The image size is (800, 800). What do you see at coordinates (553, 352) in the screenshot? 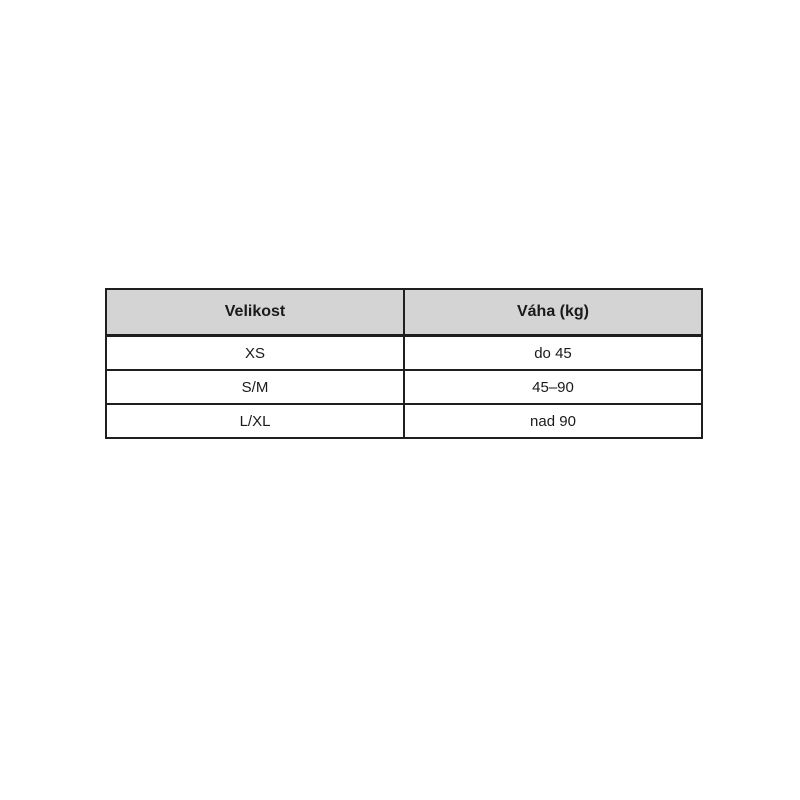
I see `weight-cell: do 45` at bounding box center [553, 352].